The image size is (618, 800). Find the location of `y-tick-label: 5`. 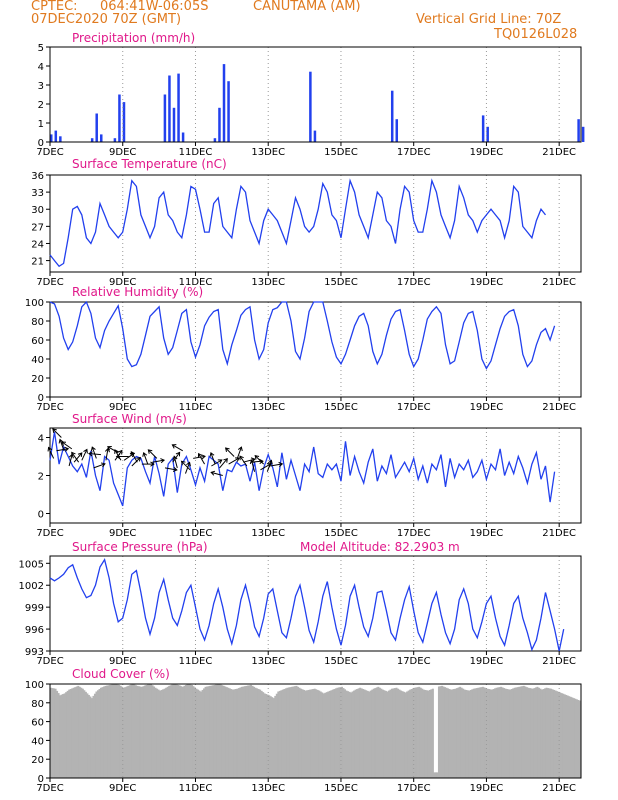

y-tick-label: 5 is located at coordinates (41, 48).